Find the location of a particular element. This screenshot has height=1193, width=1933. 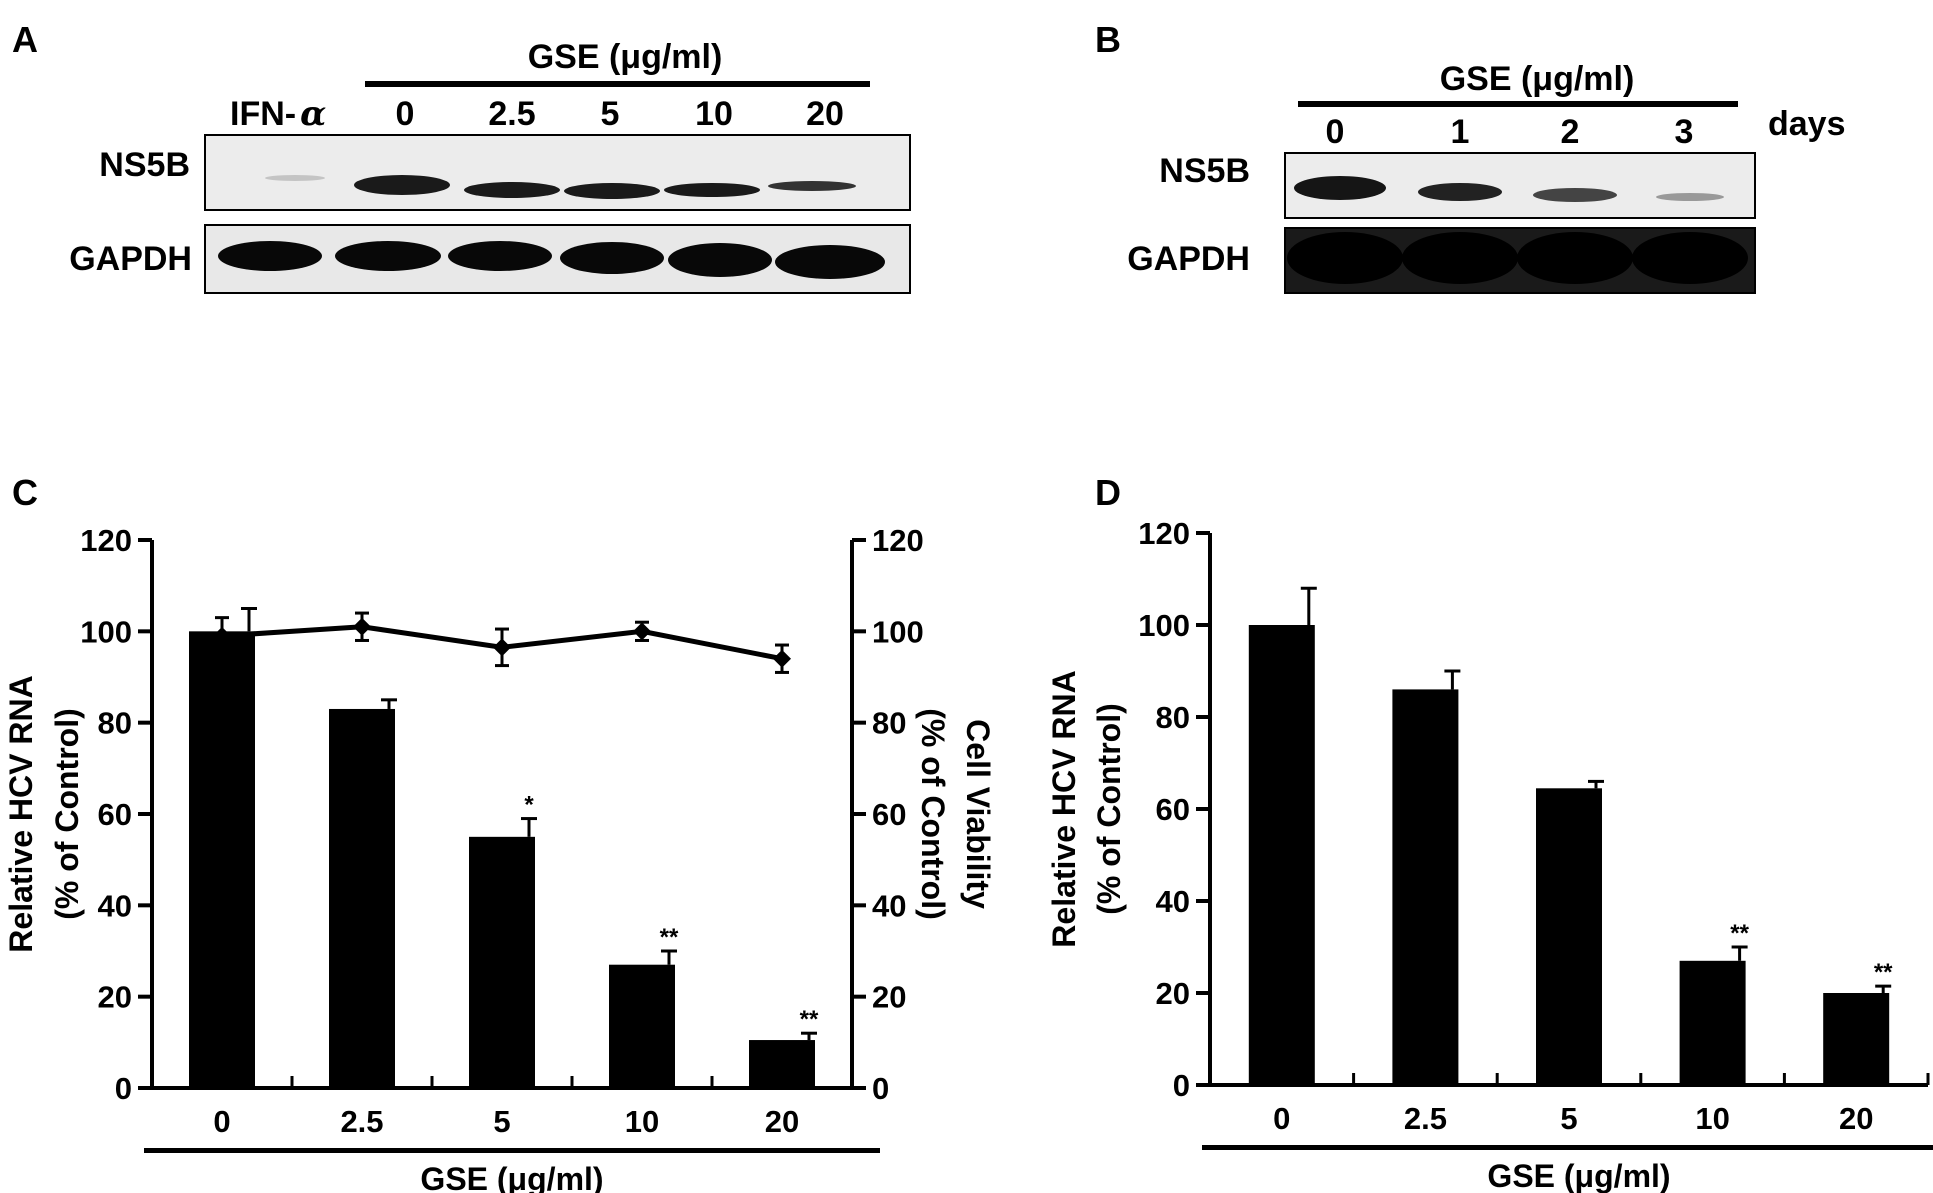

secondary-y-tick-label: 40 is located at coordinates (889, 905).